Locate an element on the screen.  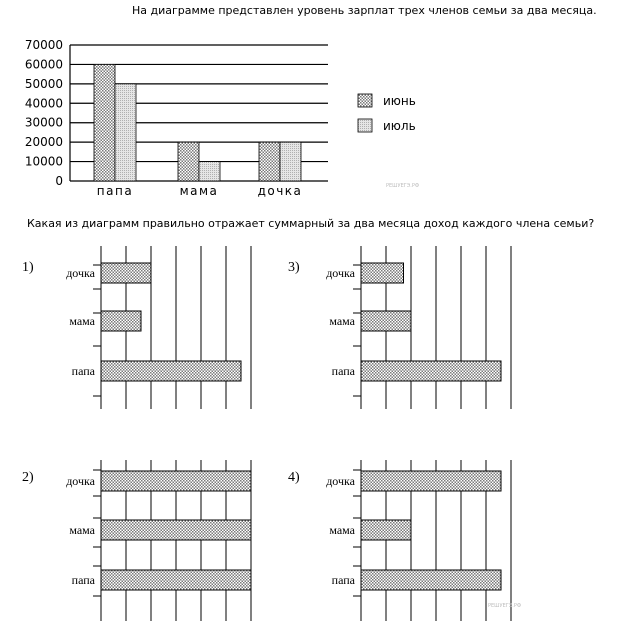
y-tick-label: 40000 is located at coordinates (44, 103).